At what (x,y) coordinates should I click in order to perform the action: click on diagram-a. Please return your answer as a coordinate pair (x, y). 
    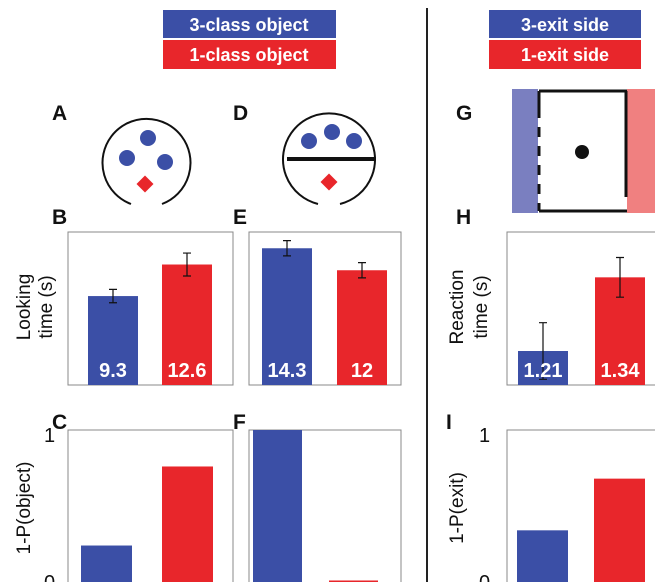
    Looking at the image, I should click on (146, 161).